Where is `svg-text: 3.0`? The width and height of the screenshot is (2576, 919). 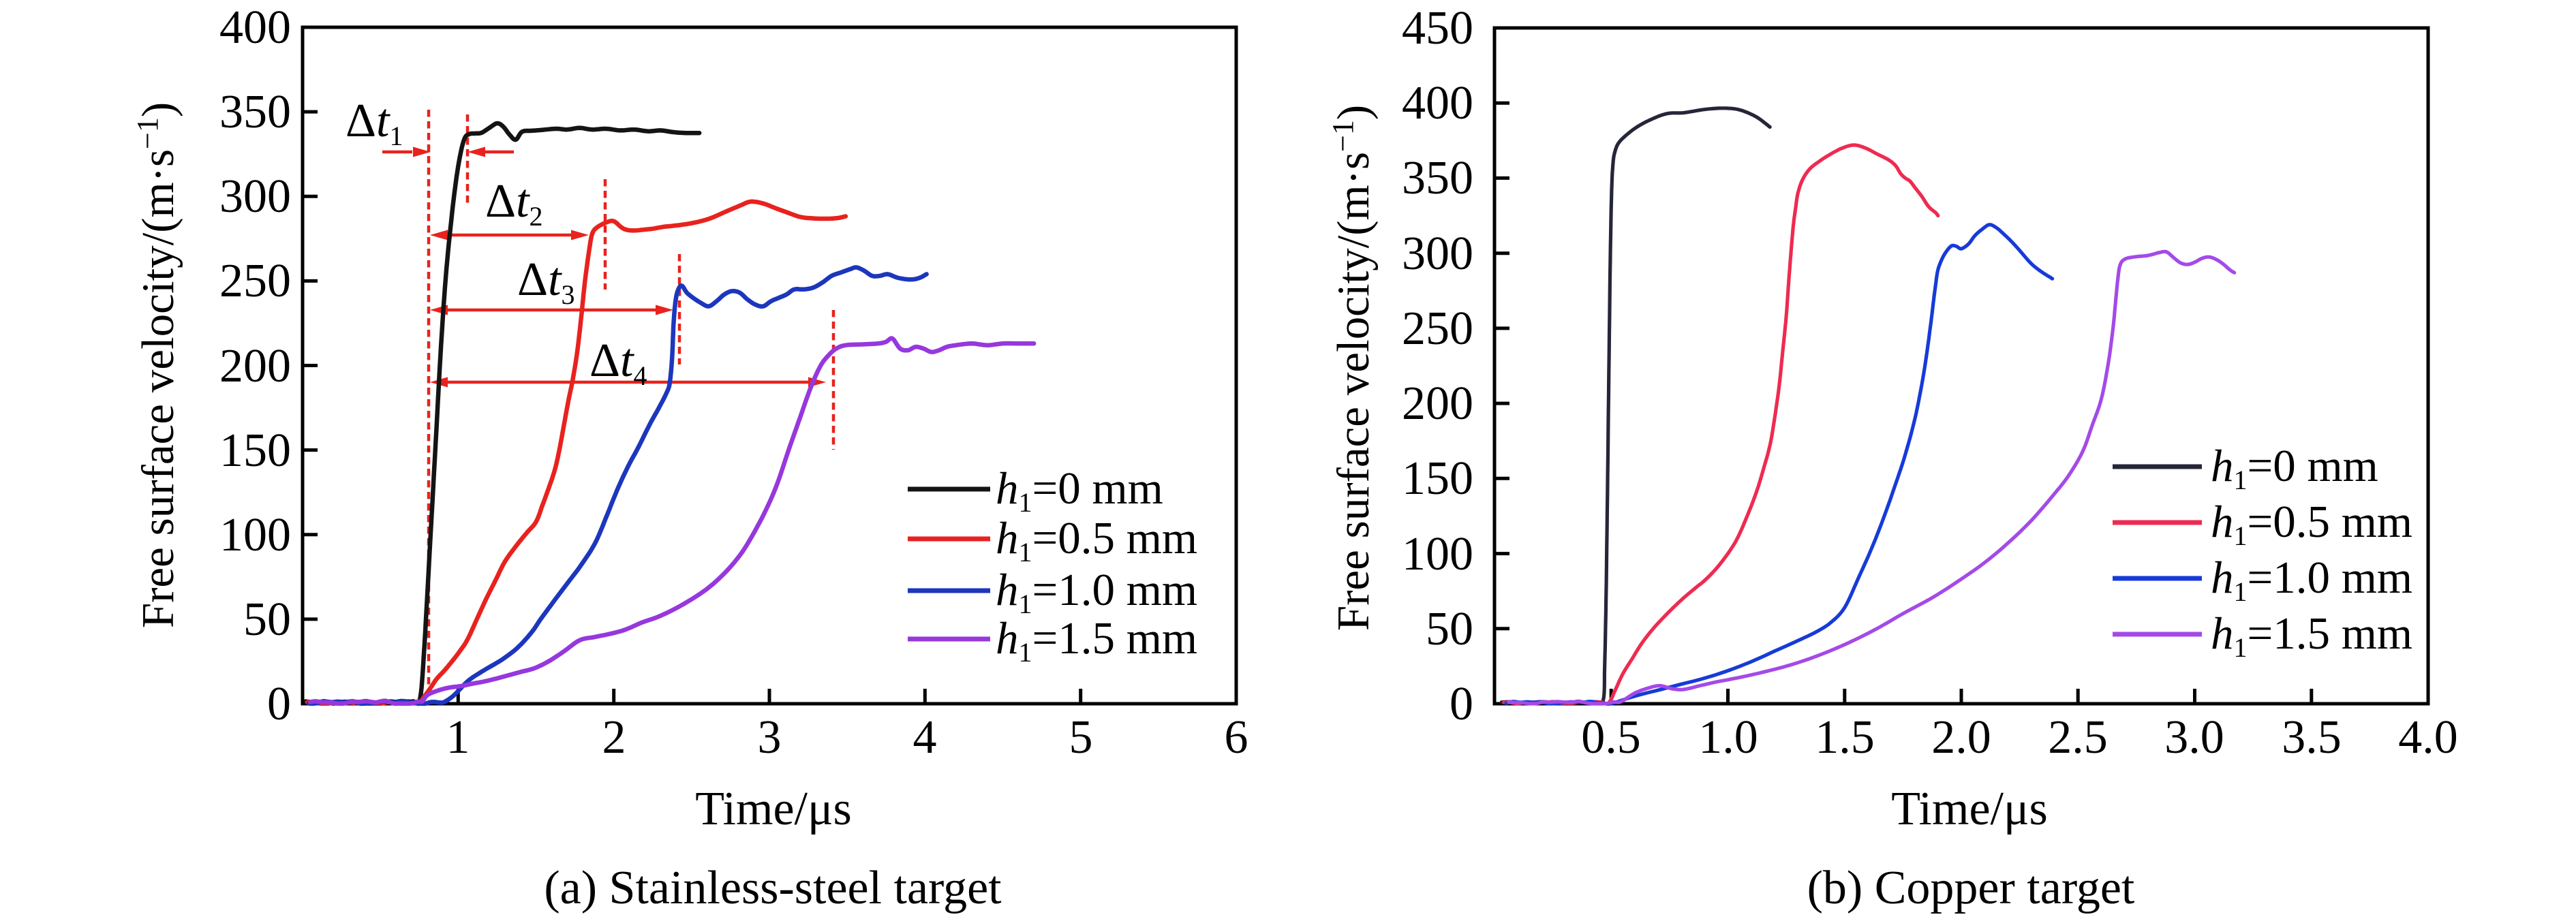
svg-text: 3.0 is located at coordinates (2194, 737).